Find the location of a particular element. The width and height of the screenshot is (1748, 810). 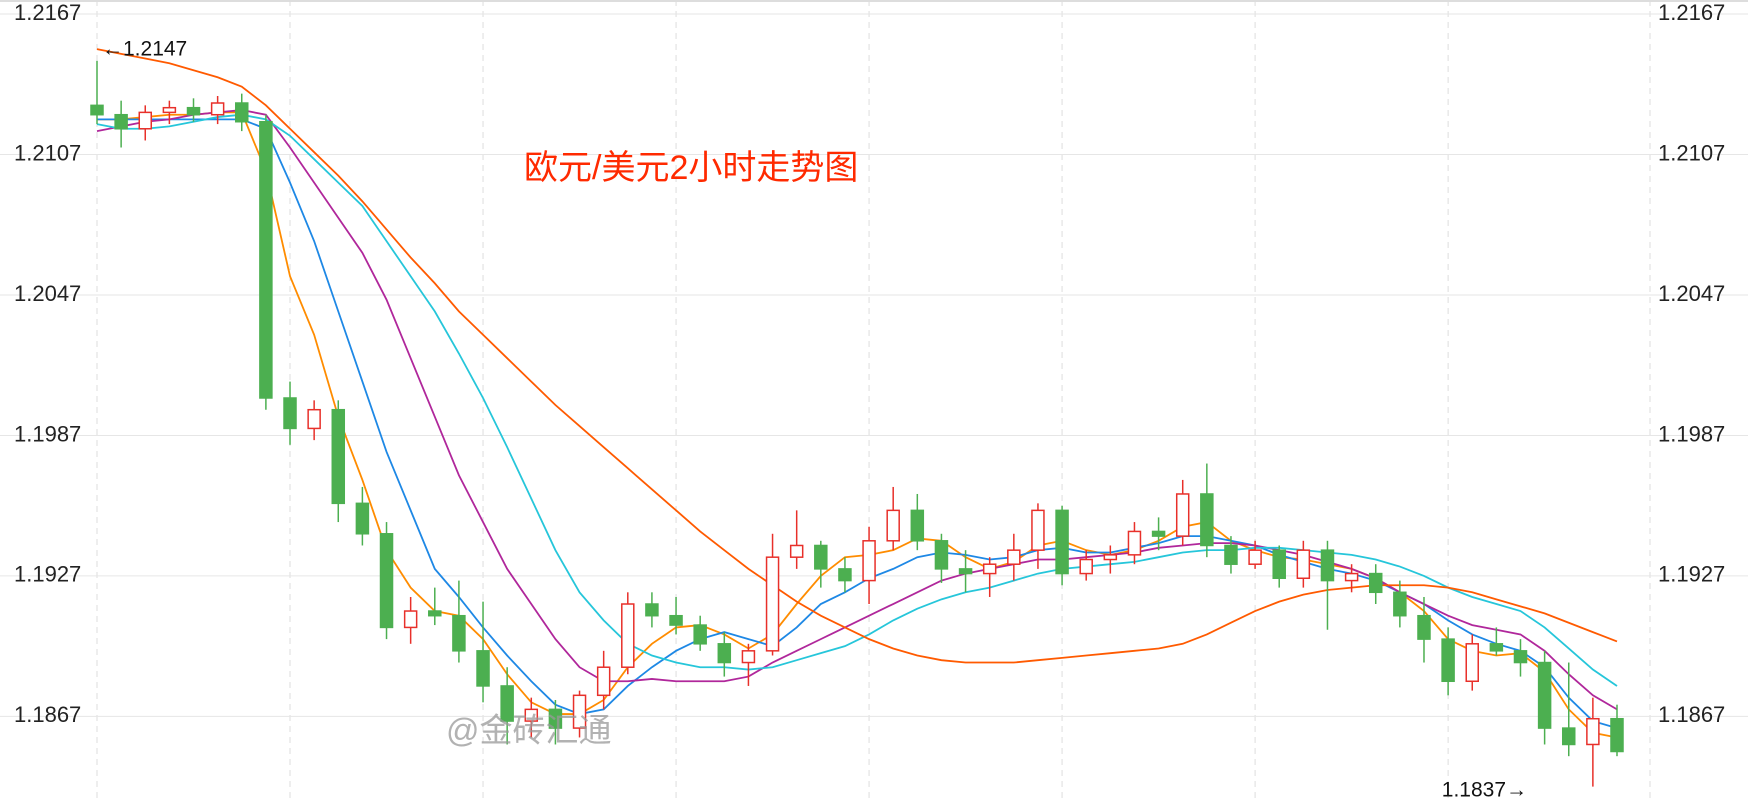

y-tick-label: 1.2167 is located at coordinates (47, 12).